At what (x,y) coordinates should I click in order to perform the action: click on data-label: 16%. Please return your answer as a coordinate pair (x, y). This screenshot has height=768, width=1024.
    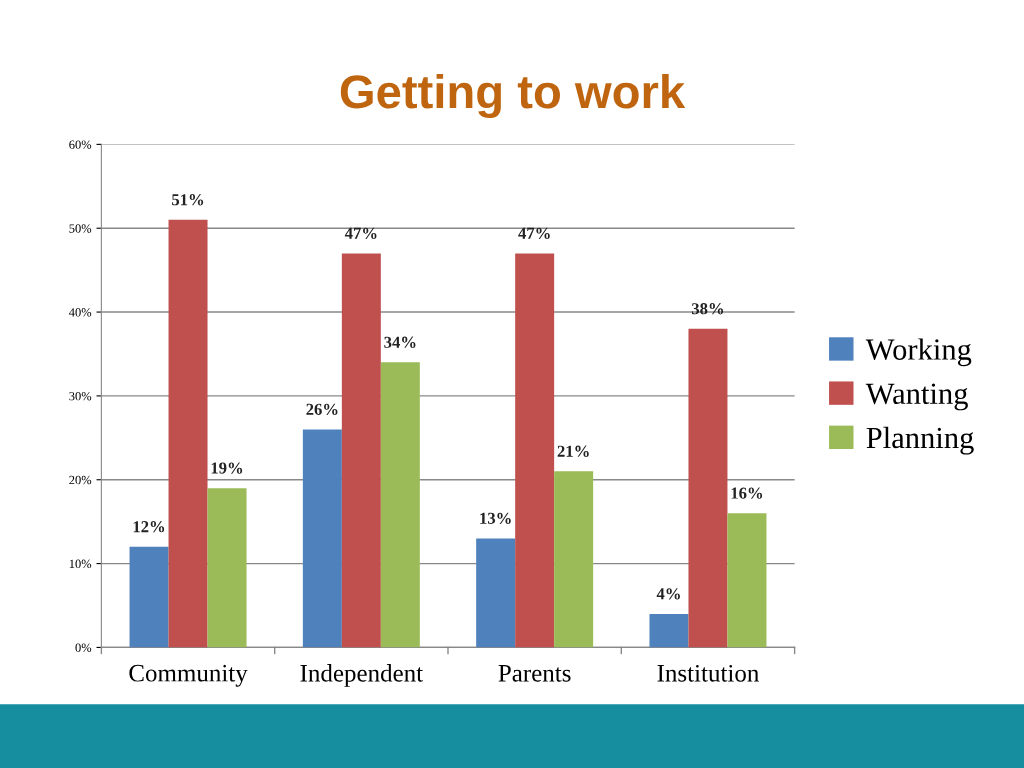
    Looking at the image, I should click on (747, 493).